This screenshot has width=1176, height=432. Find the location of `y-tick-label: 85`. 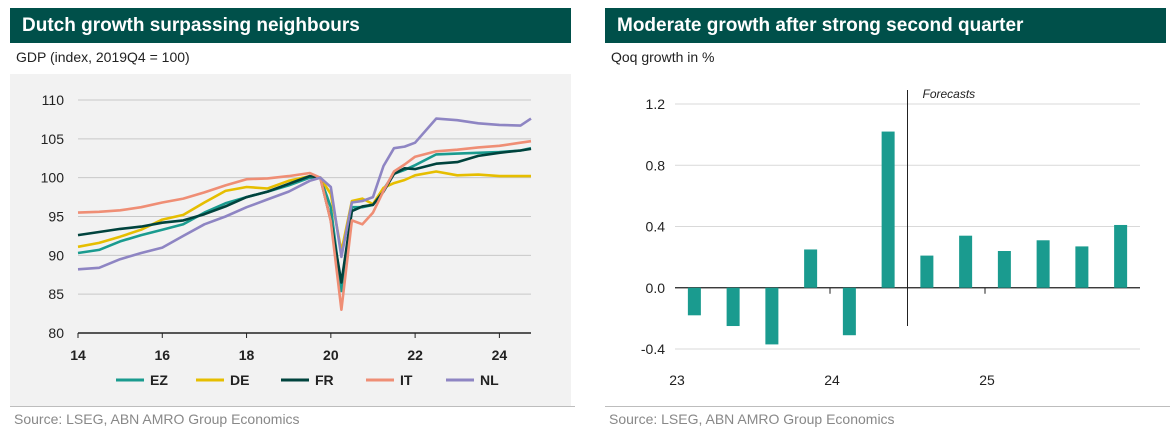

y-tick-label: 85 is located at coordinates (56, 294).